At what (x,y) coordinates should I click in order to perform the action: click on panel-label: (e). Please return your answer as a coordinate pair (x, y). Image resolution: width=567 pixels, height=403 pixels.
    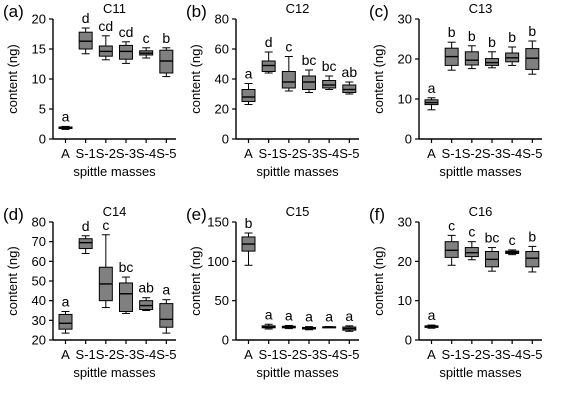
    Looking at the image, I should click on (196, 214).